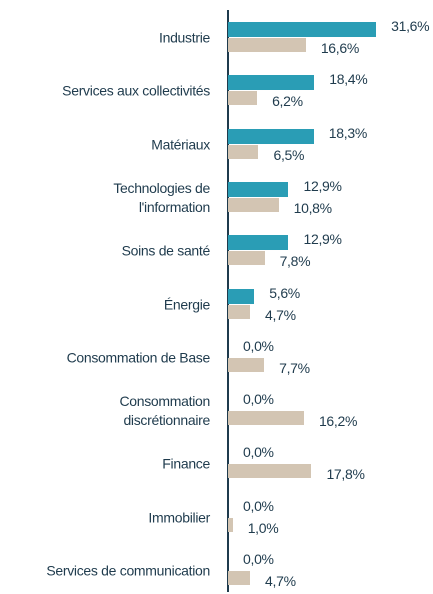 This screenshot has height=594, width=433. What do you see at coordinates (161, 197) in the screenshot?
I see `category-label: Technologies de l'information` at bounding box center [161, 197].